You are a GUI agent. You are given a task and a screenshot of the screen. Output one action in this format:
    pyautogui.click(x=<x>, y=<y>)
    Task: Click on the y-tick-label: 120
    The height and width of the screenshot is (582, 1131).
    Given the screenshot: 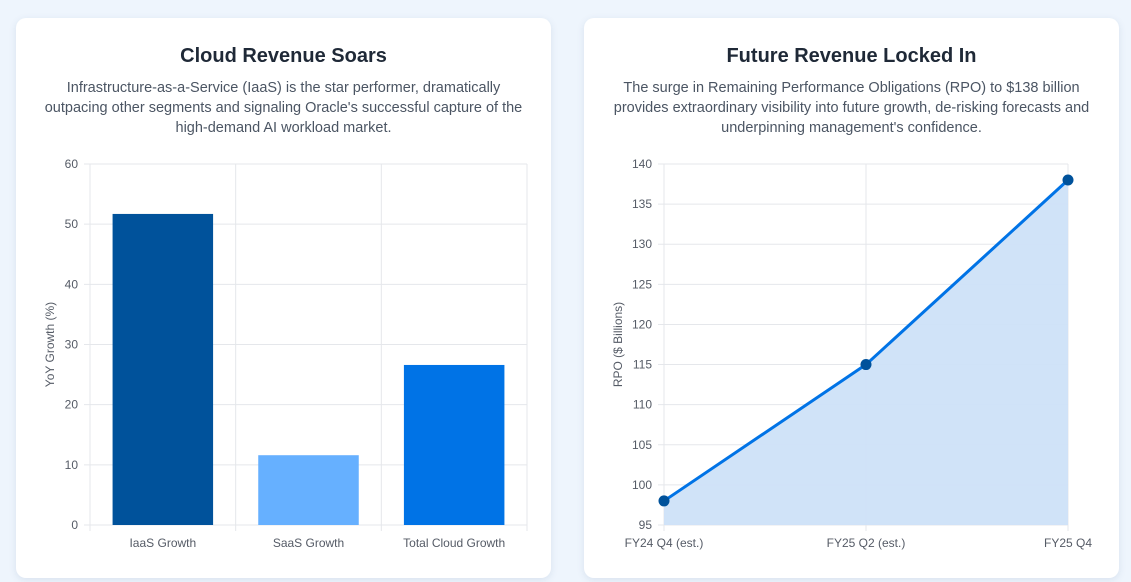 What is the action you would take?
    pyautogui.click(x=642, y=324)
    